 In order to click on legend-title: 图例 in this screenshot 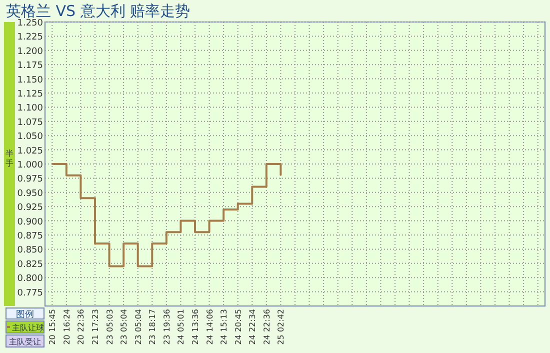, I will do `click(25, 314)`.